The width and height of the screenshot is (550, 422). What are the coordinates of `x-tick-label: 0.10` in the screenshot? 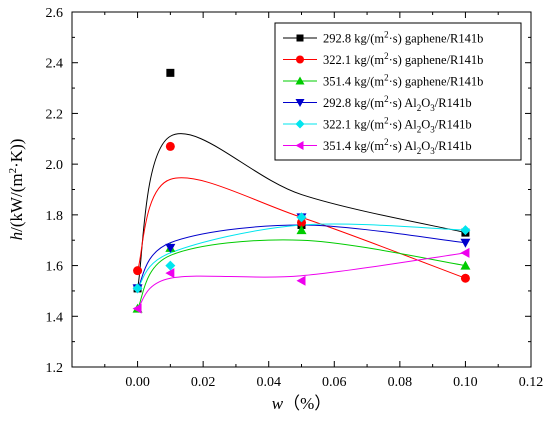 It's located at (465, 382).